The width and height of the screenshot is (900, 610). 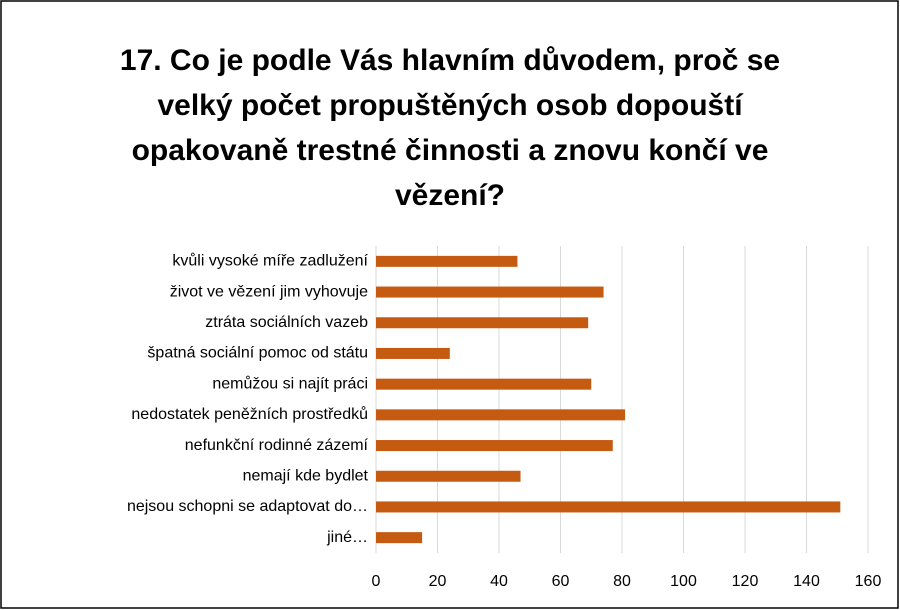 I want to click on y-tick-label: špatná sociální pomoc od státu, so click(x=257, y=353).